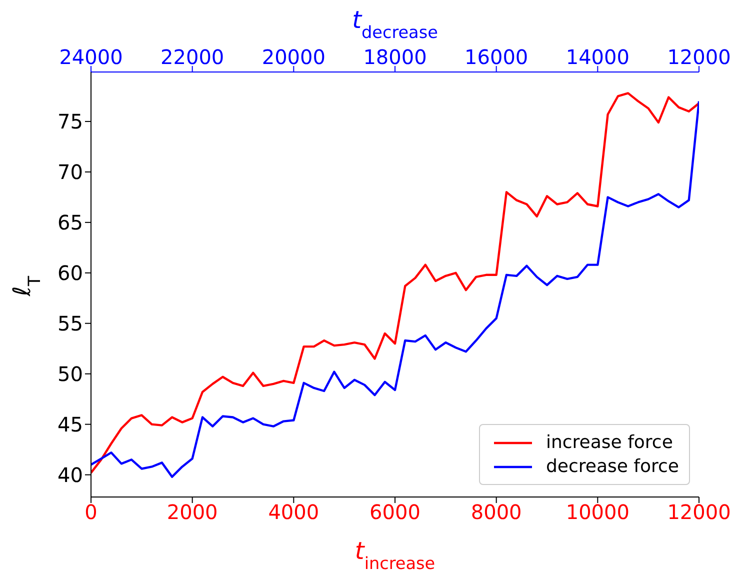 This screenshot has width=742, height=573. What do you see at coordinates (91, 512) in the screenshot?
I see `x-tick-label: 0` at bounding box center [91, 512].